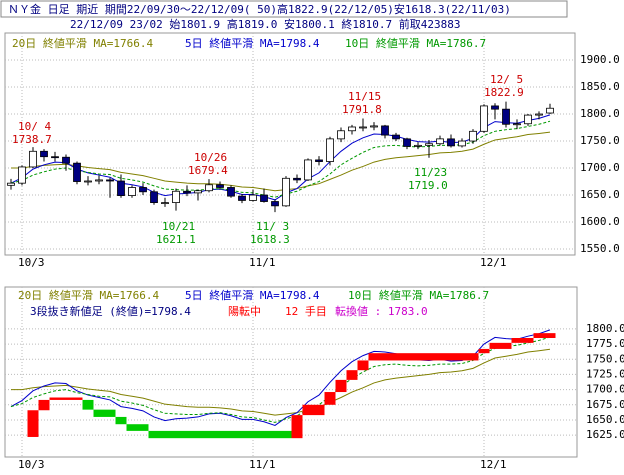  Describe the element at coordinates (208, 170) in the screenshot. I see `annotation-value: 1679.4` at that location.